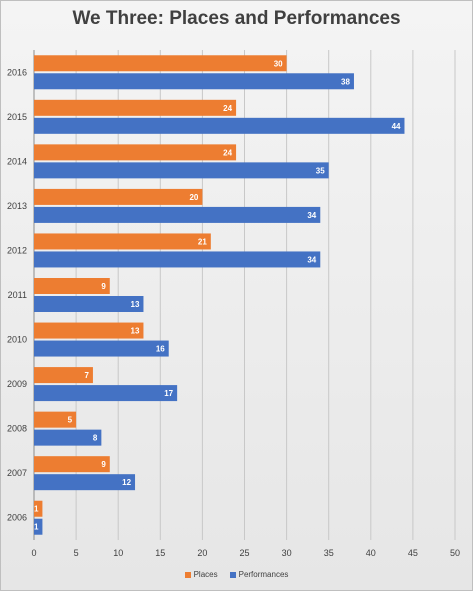 The height and width of the screenshot is (591, 473). I want to click on bar-performances-2010, so click(101, 348).